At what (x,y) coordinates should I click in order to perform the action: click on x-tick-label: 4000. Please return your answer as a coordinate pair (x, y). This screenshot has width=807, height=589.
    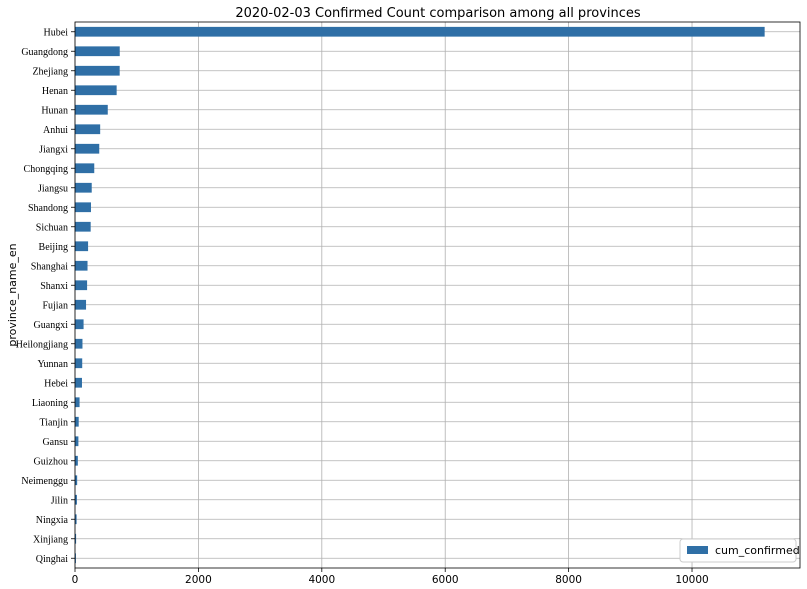
    Looking at the image, I should click on (321, 580).